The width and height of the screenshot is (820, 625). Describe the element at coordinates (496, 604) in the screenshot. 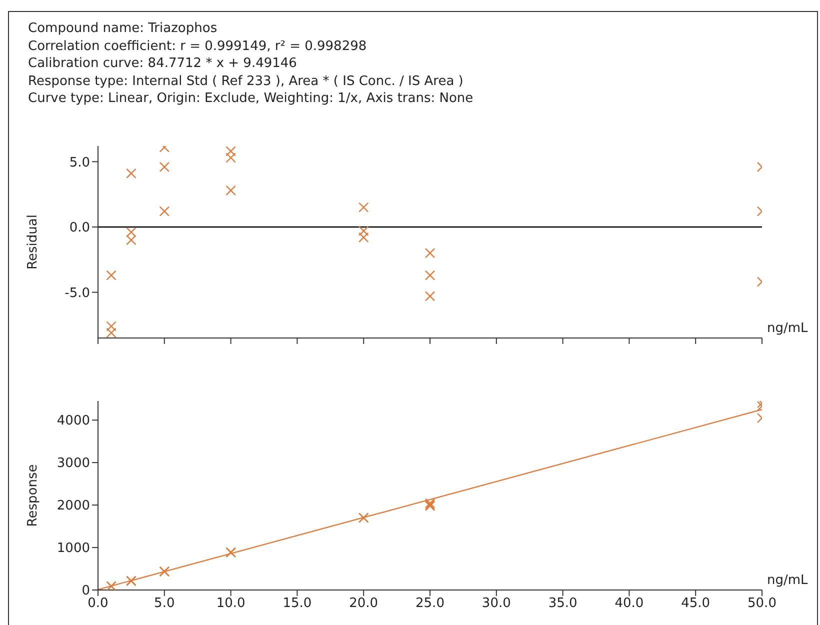

I see `x-tick-label: 30.0` at that location.